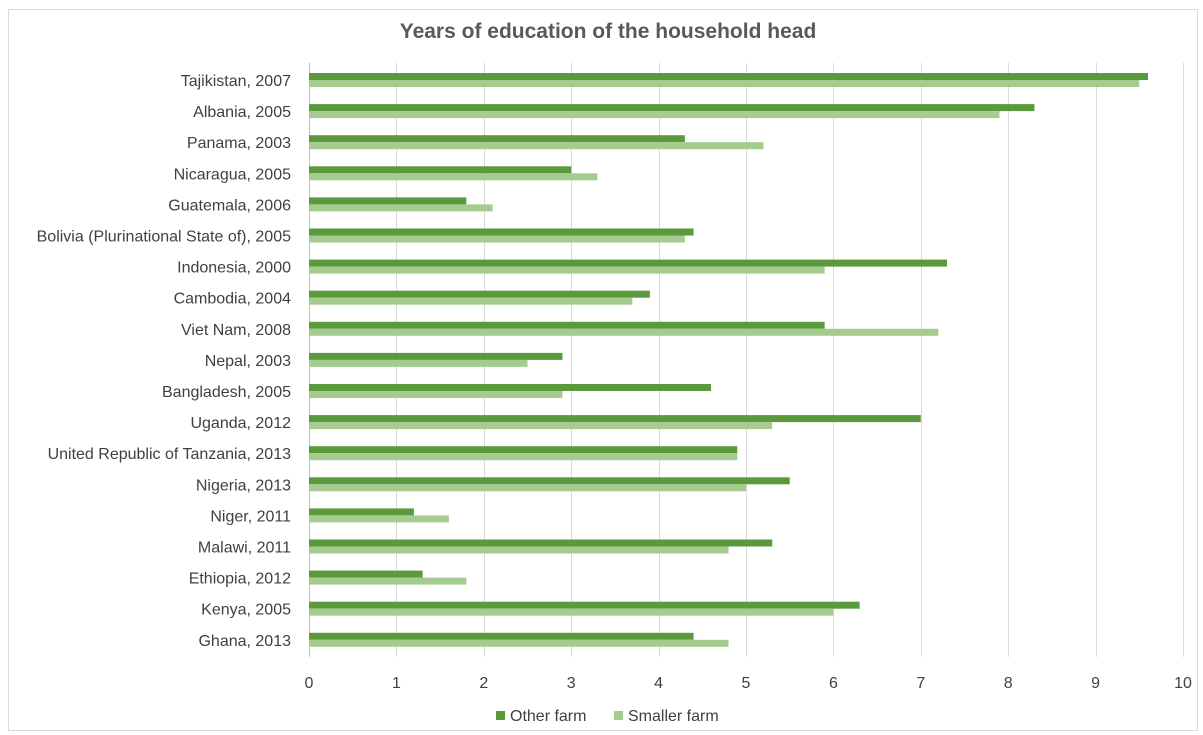 The image size is (1203, 735). Describe the element at coordinates (1095, 683) in the screenshot. I see `tick-label: 9` at that location.